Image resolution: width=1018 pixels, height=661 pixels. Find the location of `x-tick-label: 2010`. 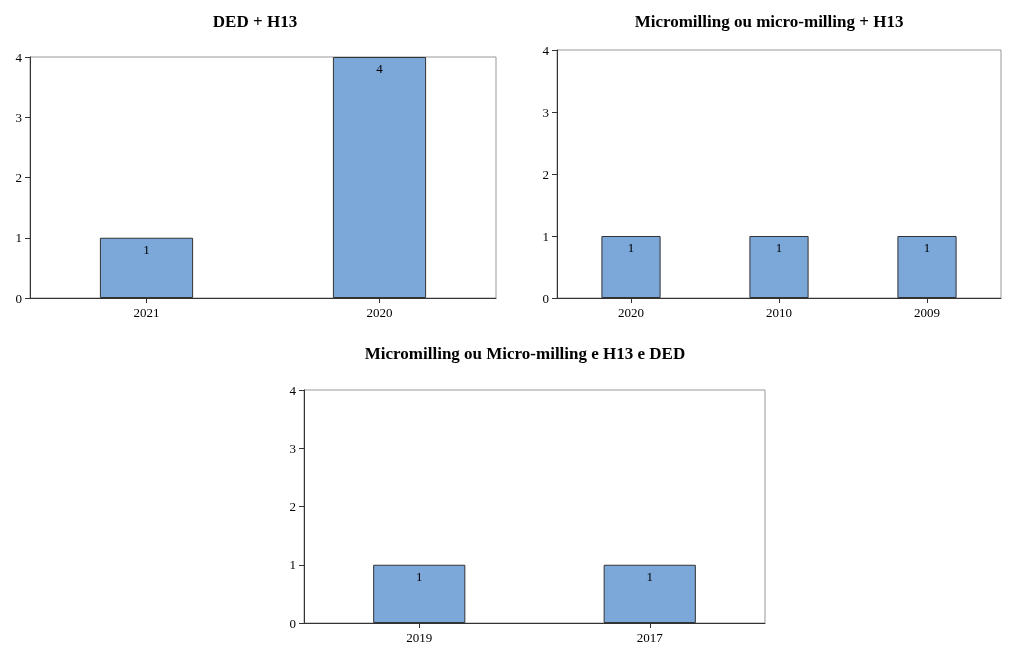

x-tick-label: 2010 is located at coordinates (779, 312).